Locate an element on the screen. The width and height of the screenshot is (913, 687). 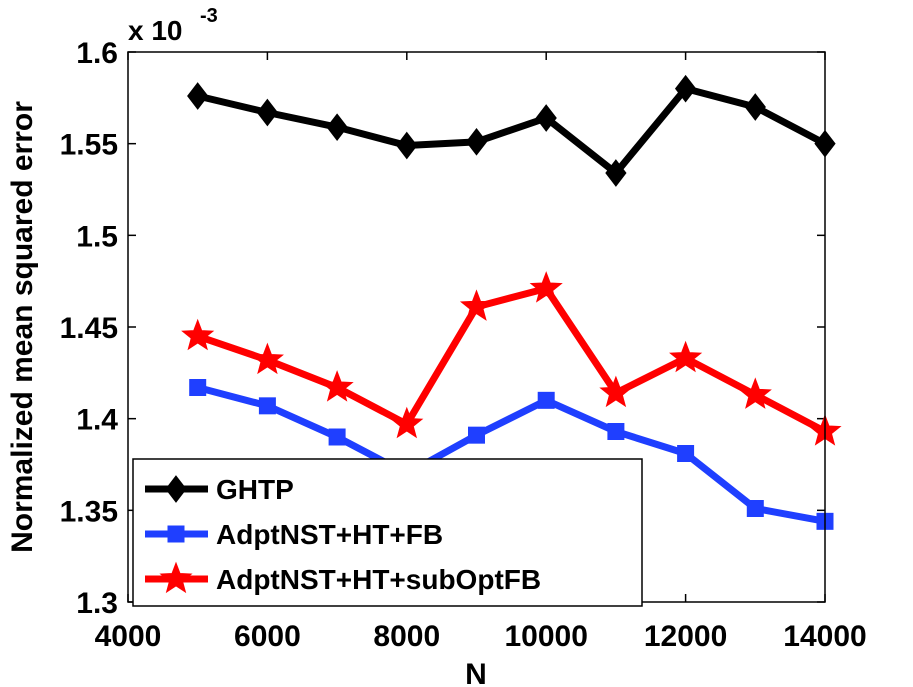
y-tick-label: 1.35 is located at coordinates (89, 511).